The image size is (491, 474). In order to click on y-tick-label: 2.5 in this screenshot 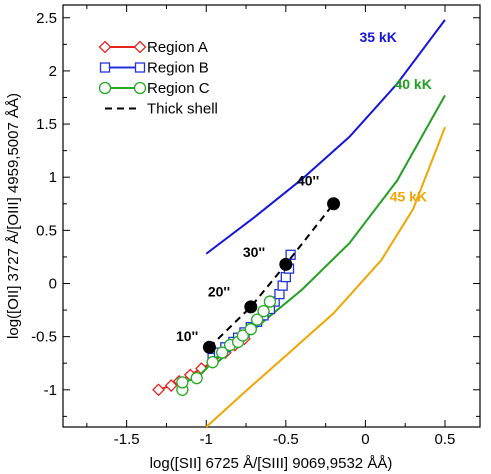, I will do `click(46, 18)`.